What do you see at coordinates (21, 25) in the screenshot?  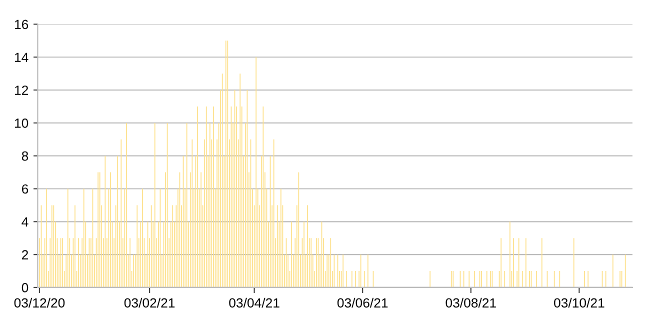 I see `y-tick-label: 16` at bounding box center [21, 25].